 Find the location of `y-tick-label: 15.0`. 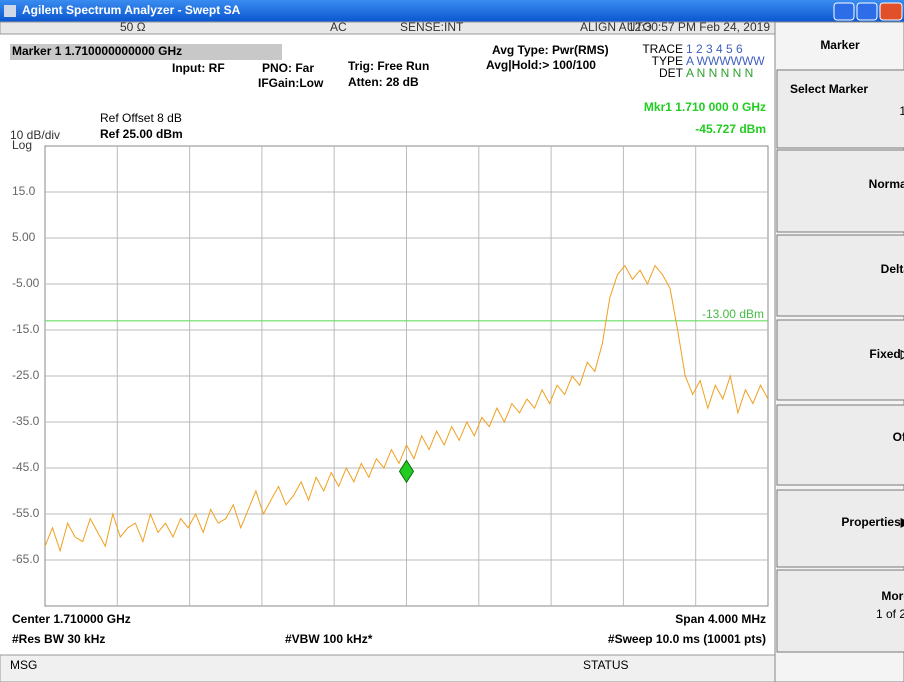

y-tick-label: 15.0 is located at coordinates (24, 191).